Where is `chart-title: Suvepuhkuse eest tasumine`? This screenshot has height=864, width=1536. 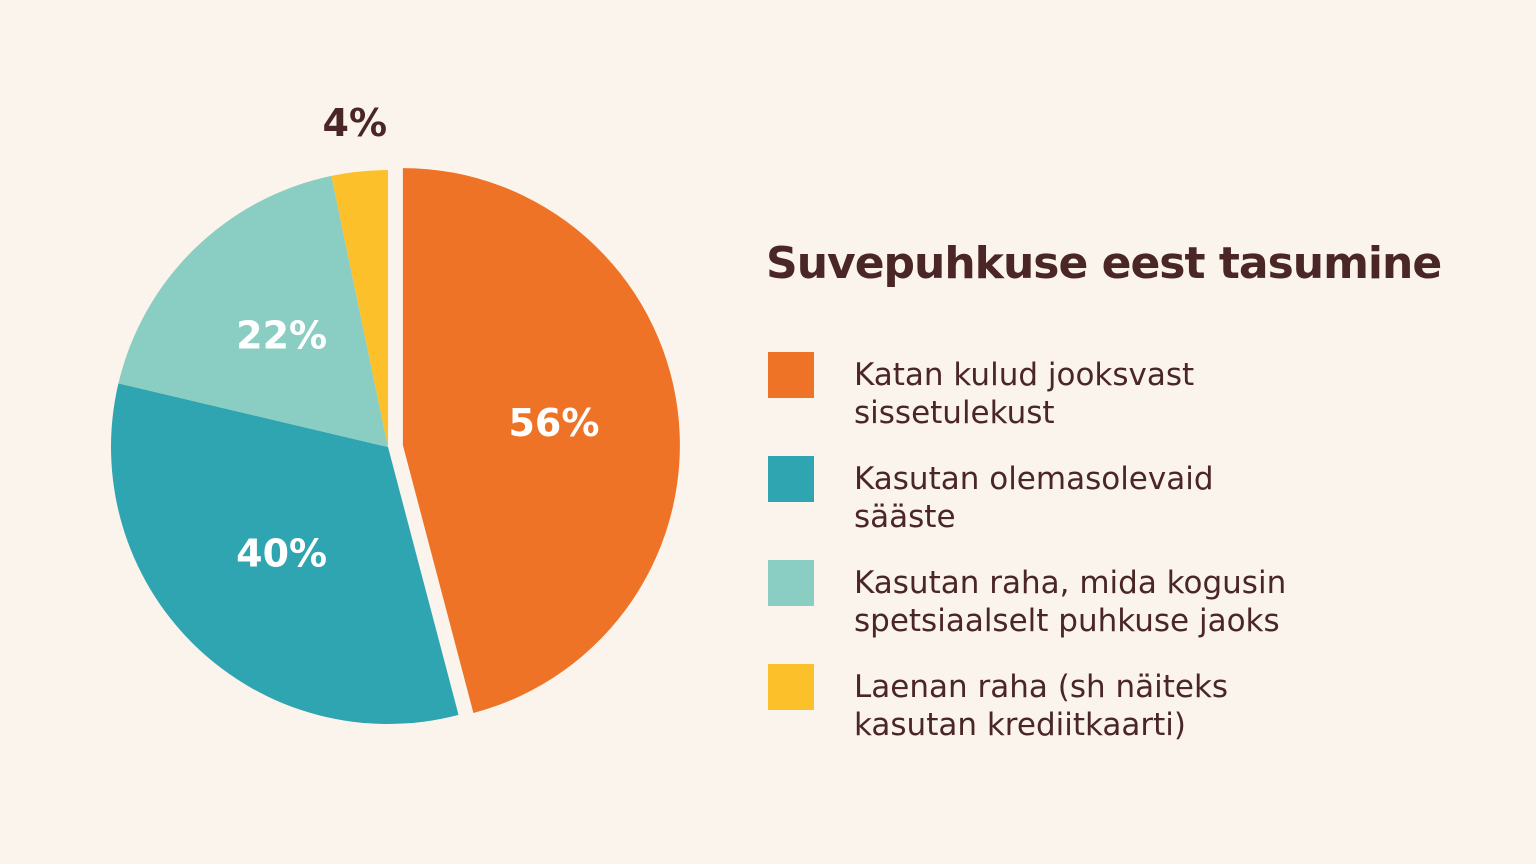 chart-title: Suvepuhkuse eest tasumine is located at coordinates (1104, 263).